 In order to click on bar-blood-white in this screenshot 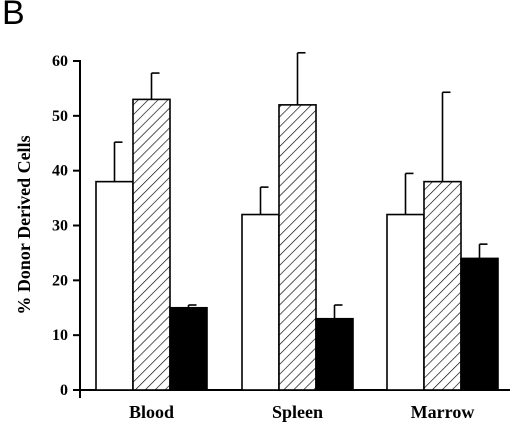, I will do `click(114, 285)`.